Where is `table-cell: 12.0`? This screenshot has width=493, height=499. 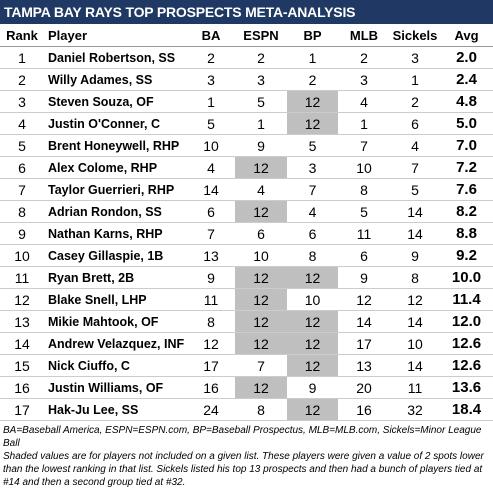
table-cell: 12.0 is located at coordinates (466, 321).